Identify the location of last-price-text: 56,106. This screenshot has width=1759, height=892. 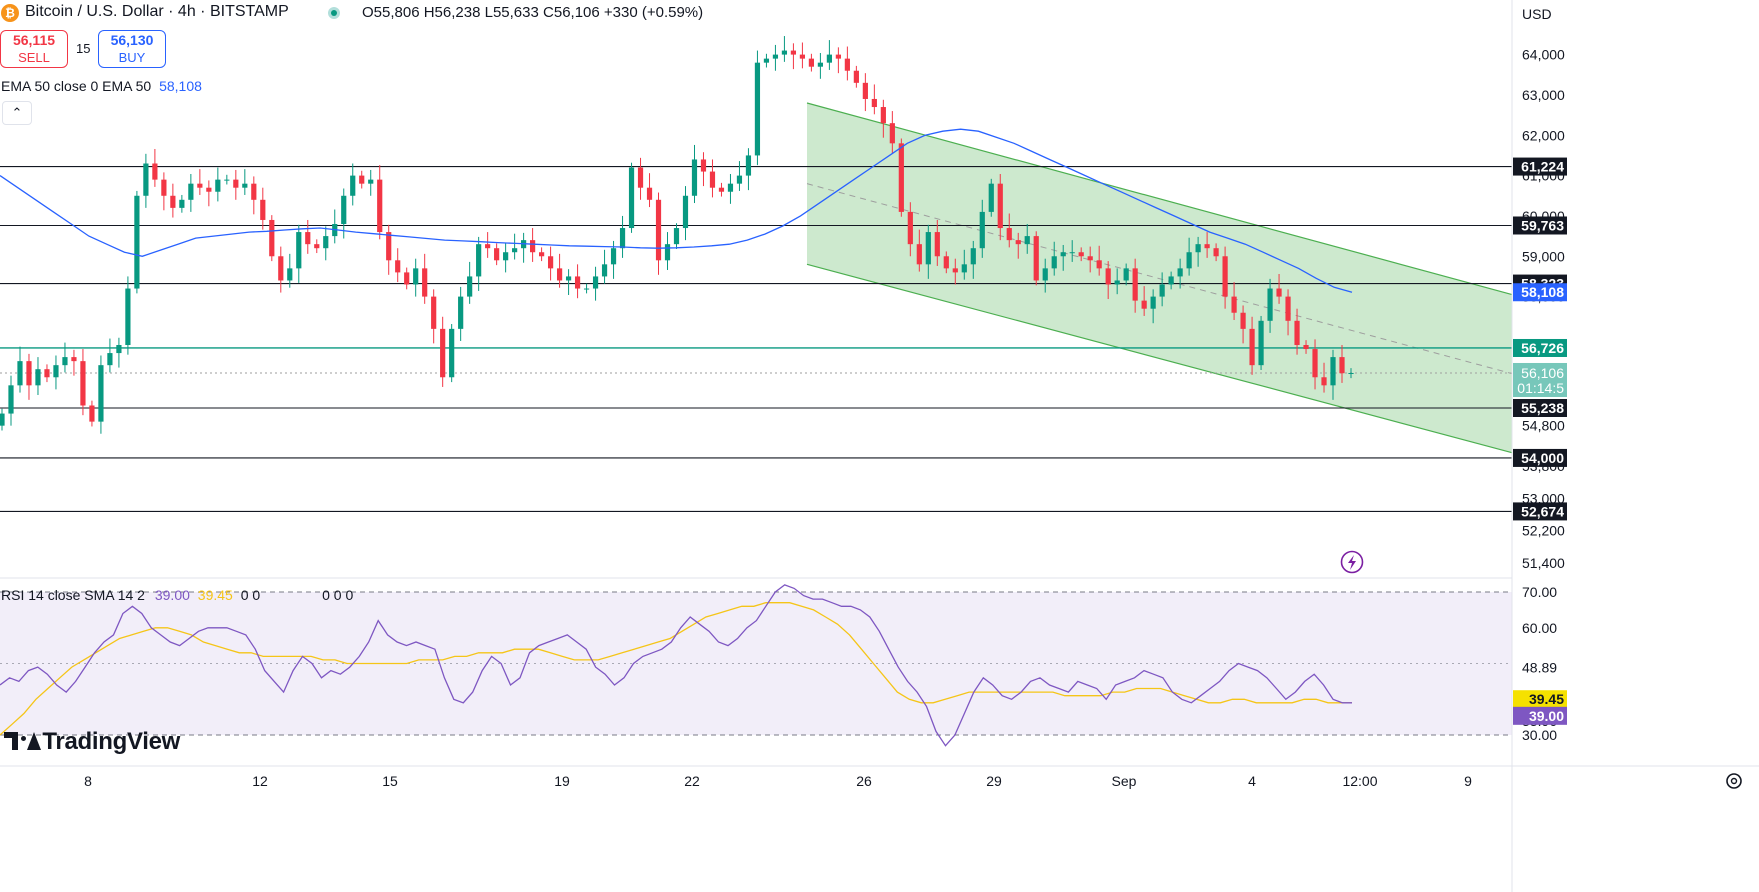
(1542, 373).